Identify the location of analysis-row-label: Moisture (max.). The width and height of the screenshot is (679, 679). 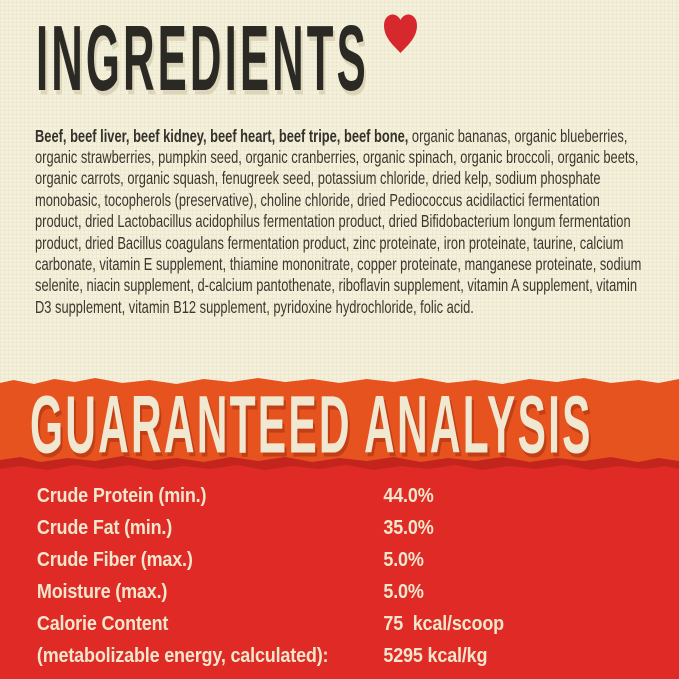
(102, 592).